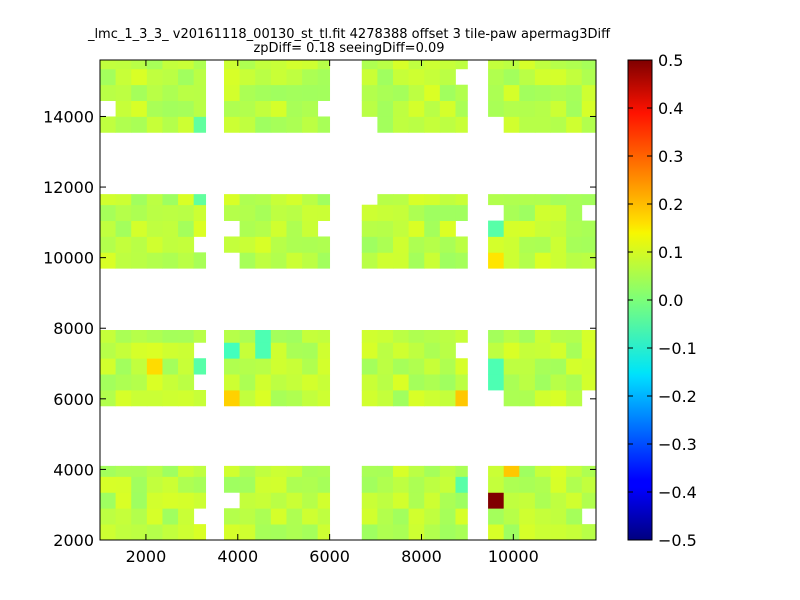 The width and height of the screenshot is (800, 600). What do you see at coordinates (329, 556) in the screenshot?
I see `x-tick-label: 6000` at bounding box center [329, 556].